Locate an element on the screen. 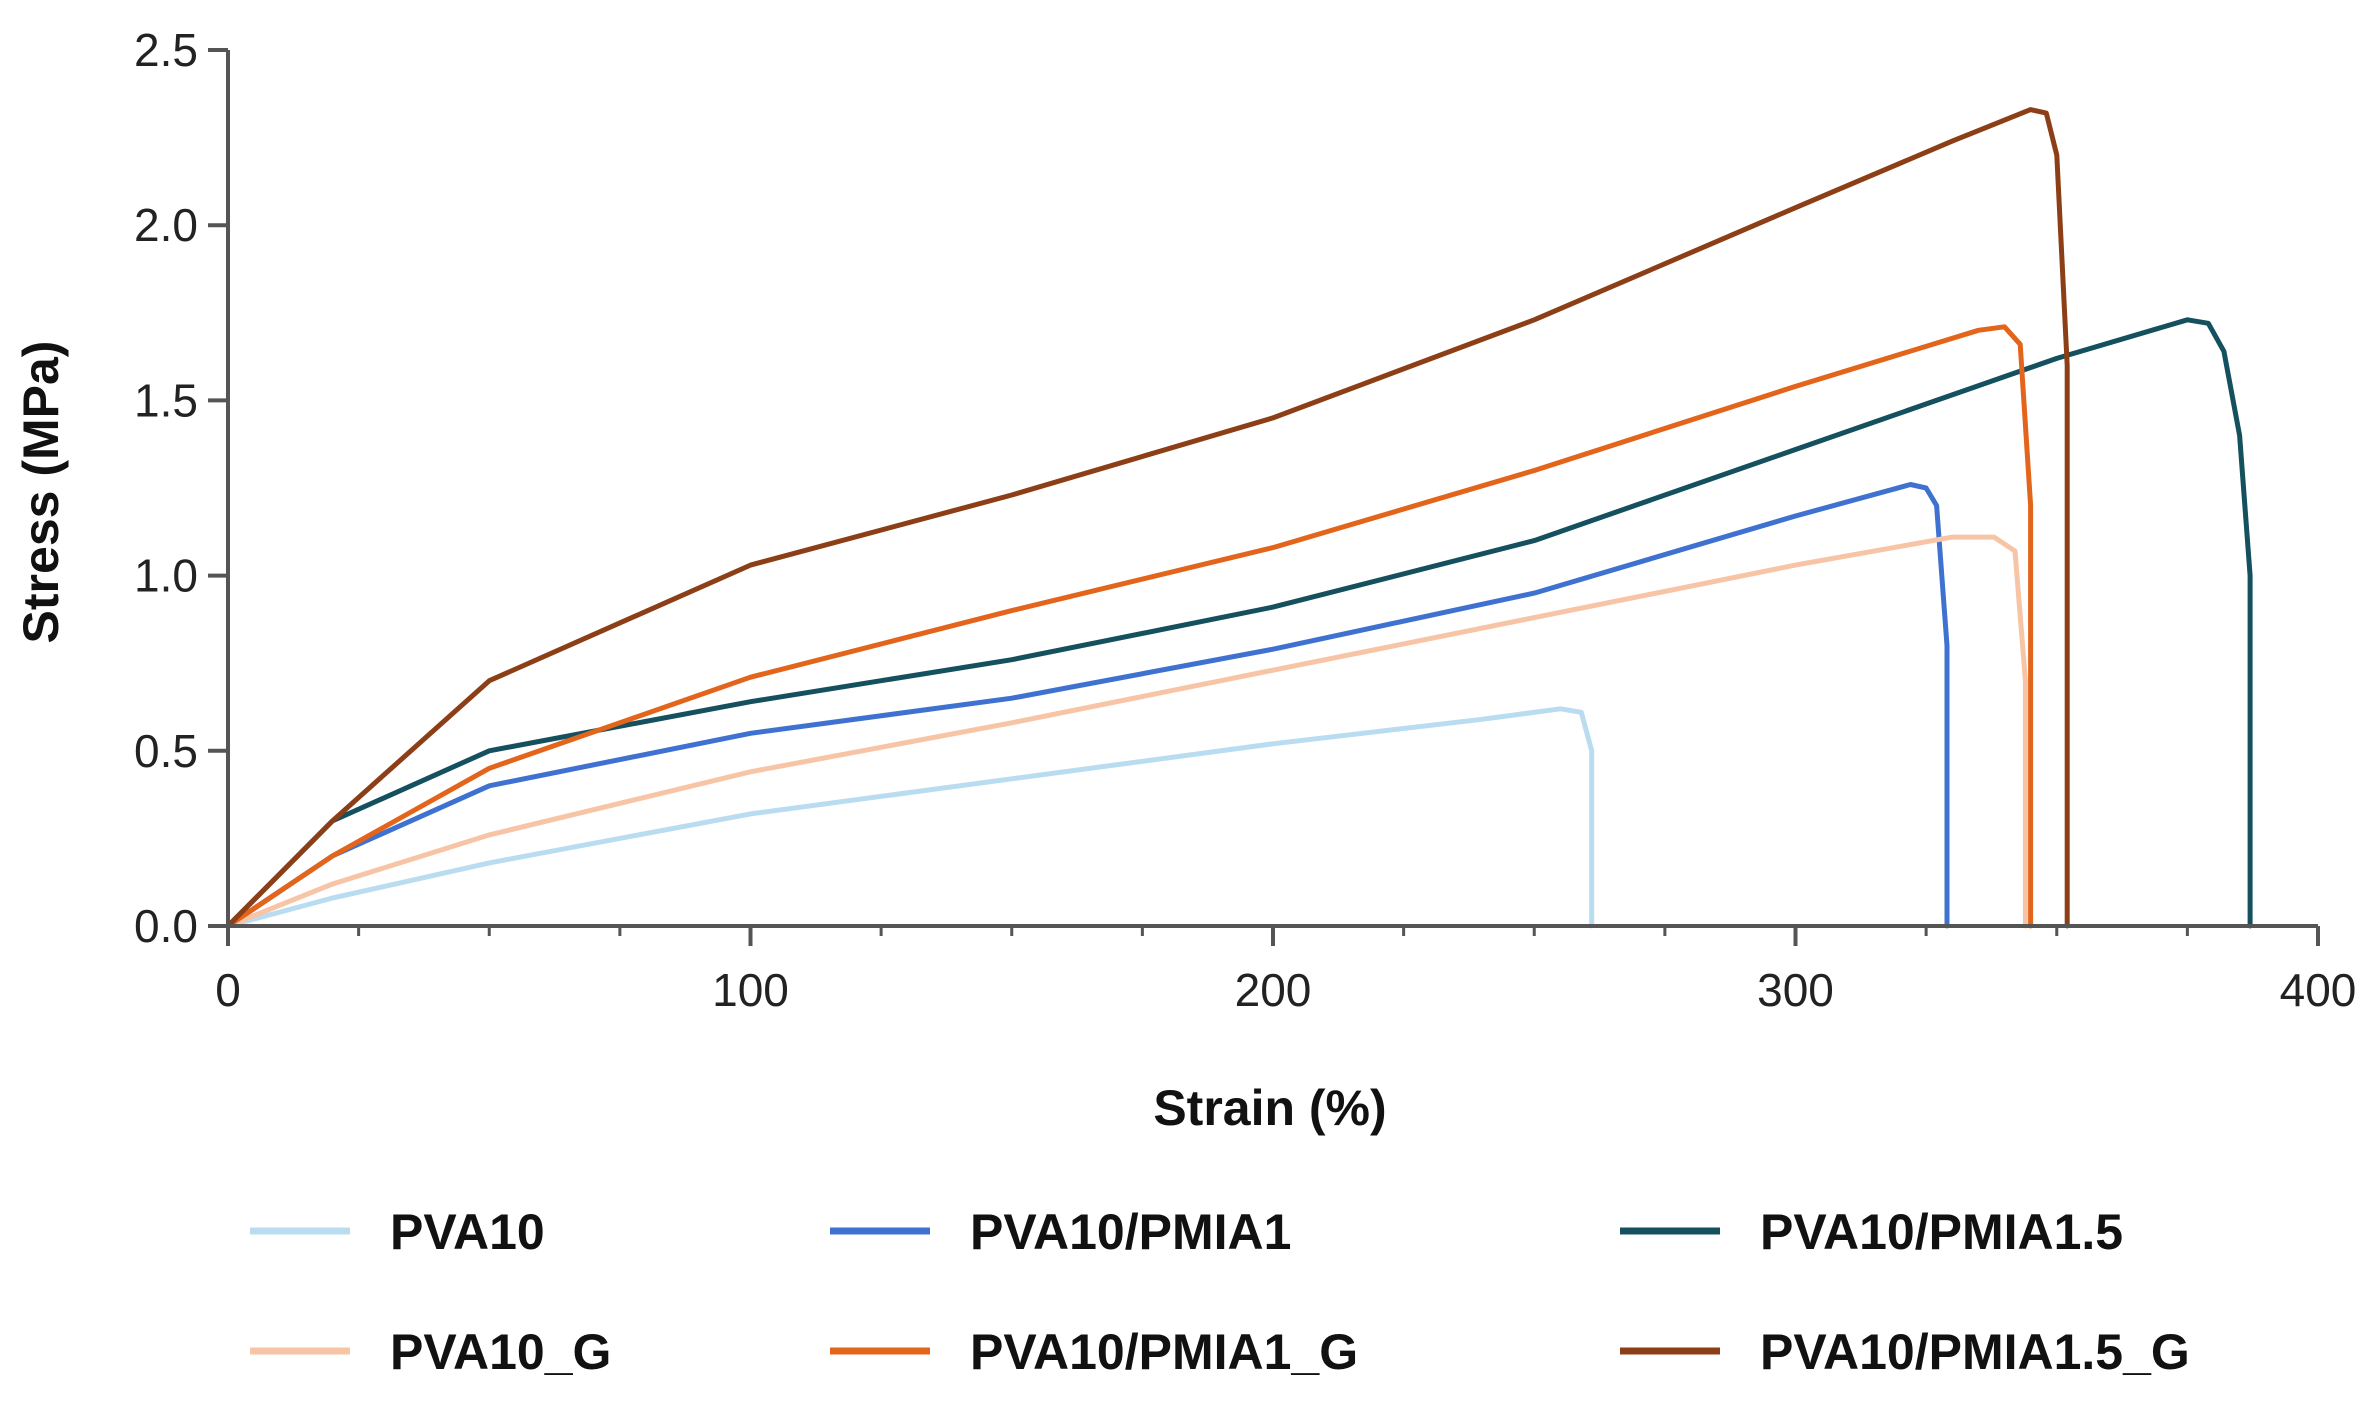 This screenshot has width=2379, height=1414. x-tick-label: 400 is located at coordinates (2318, 990).